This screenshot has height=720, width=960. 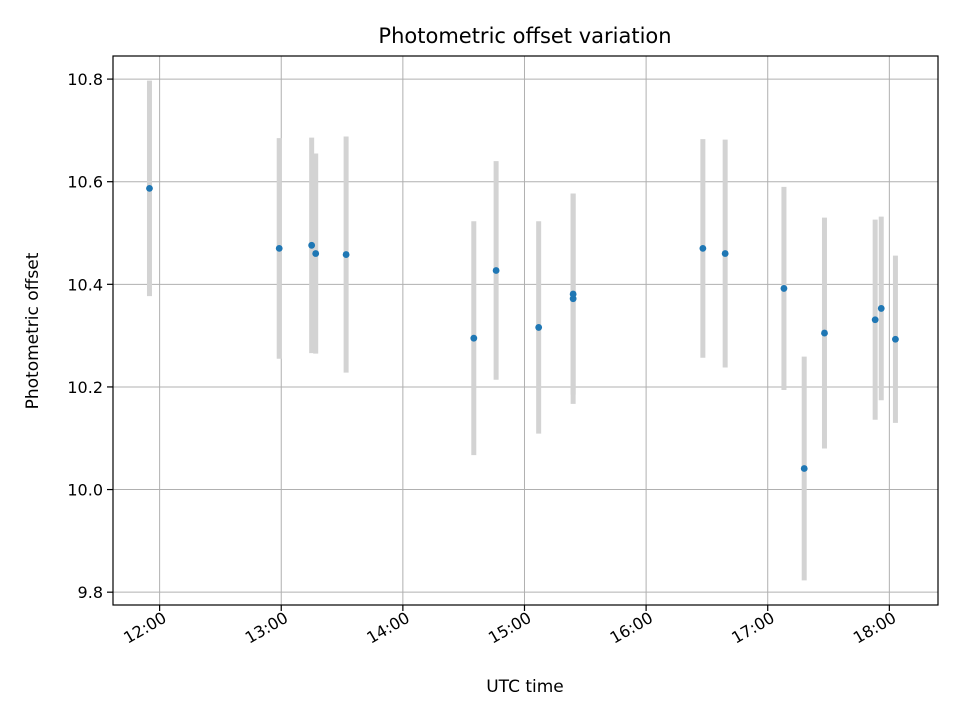 I want to click on x-axis-title: UTC time, so click(x=525, y=687).